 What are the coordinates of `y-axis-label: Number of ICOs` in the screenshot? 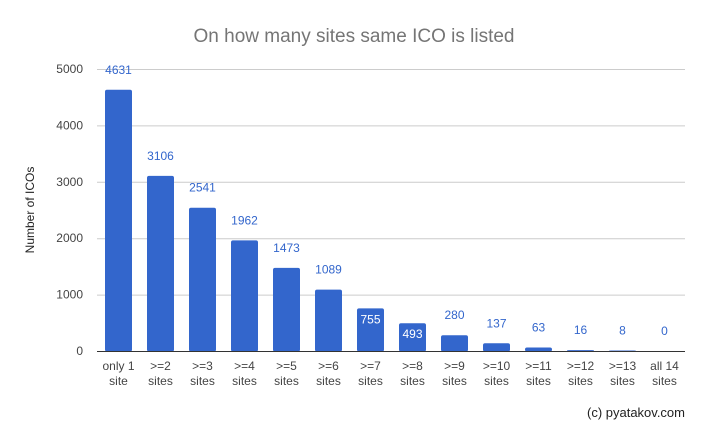 It's located at (30, 210).